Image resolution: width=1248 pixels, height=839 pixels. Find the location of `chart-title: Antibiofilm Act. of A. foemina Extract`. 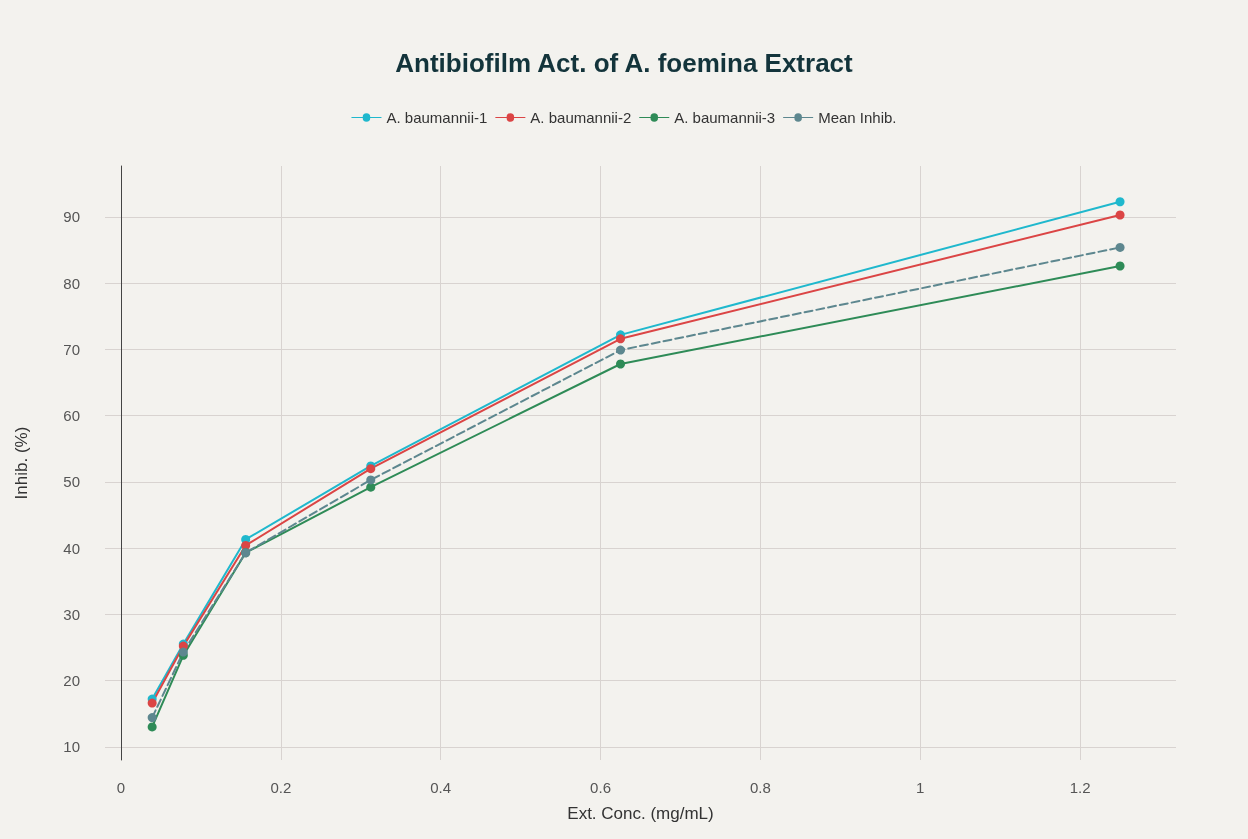

chart-title: Antibiofilm Act. of A. foemina Extract is located at coordinates (624, 63).